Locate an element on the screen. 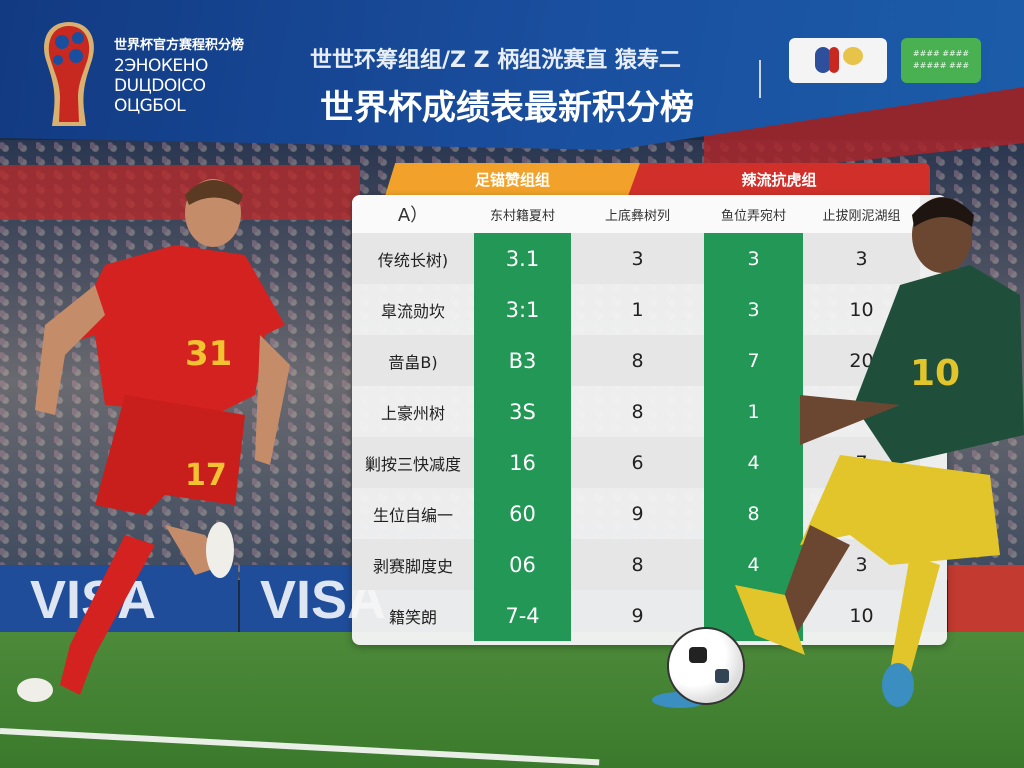  page-subtitle: 世世环筹组组/Z Z 柄组洸赛直 猿寿二 is located at coordinates (495, 60).